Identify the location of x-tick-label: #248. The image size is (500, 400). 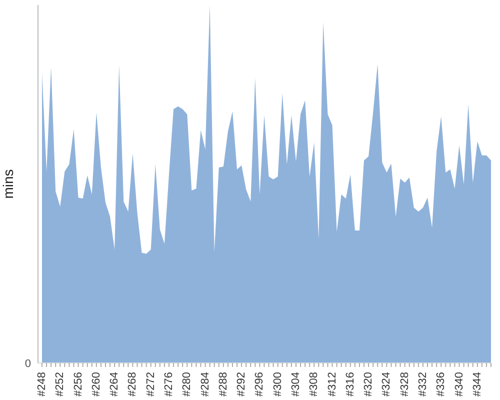
(42, 384).